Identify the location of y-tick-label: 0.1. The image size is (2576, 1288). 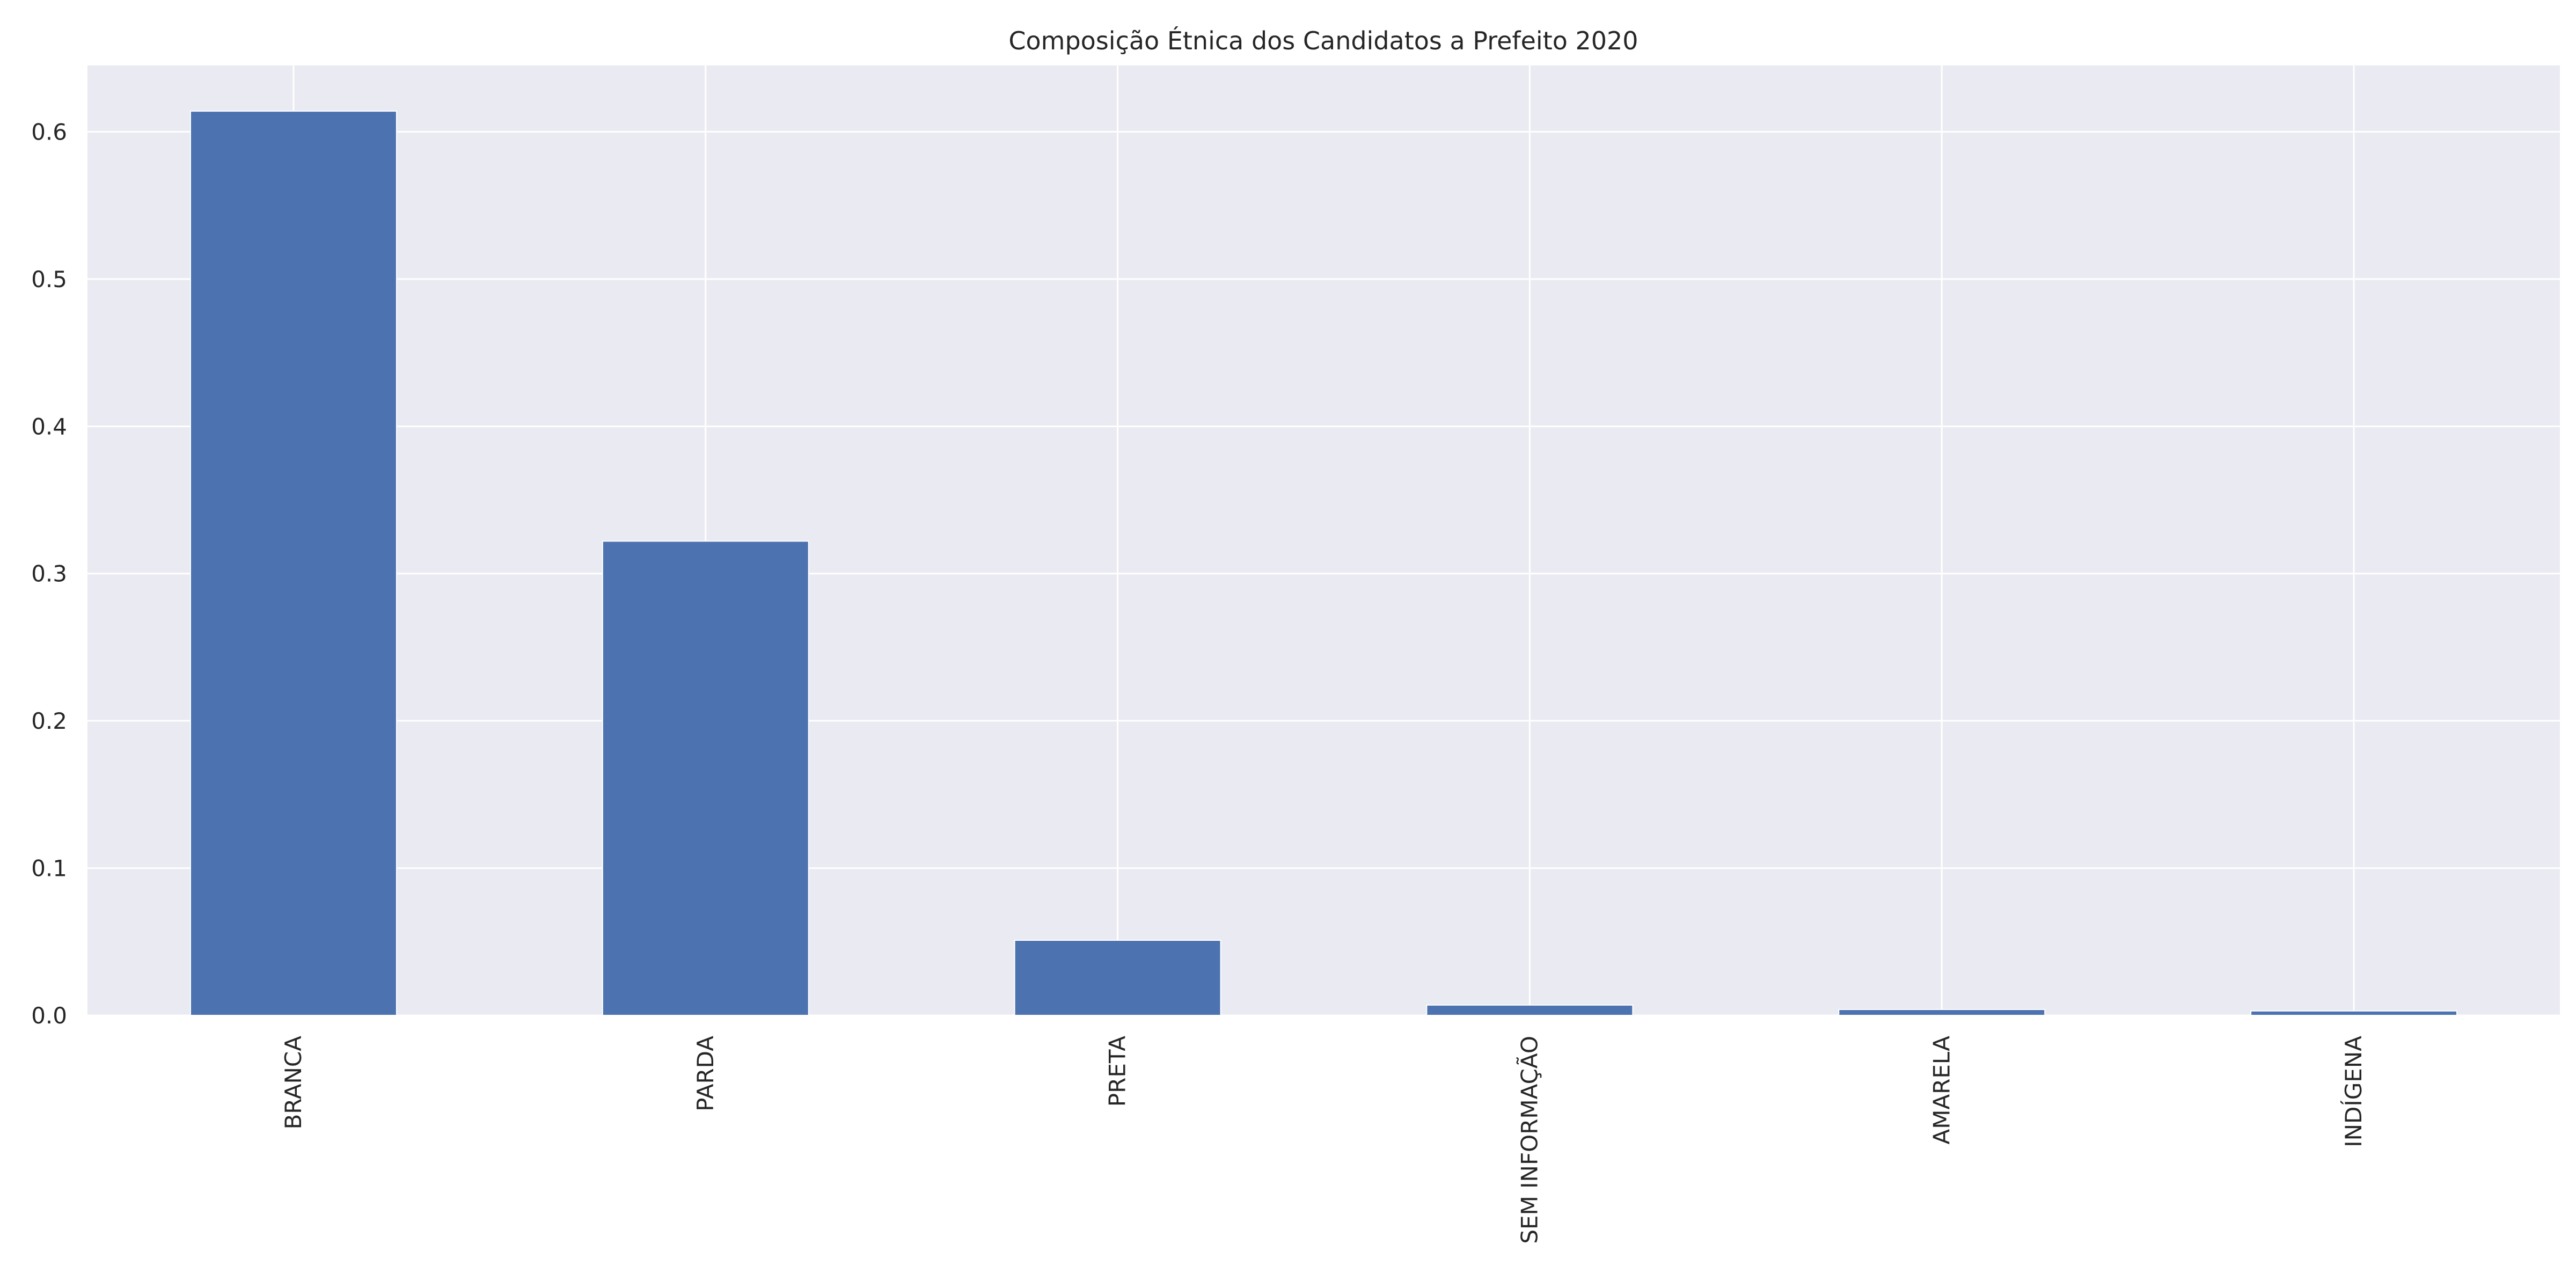
(49, 868).